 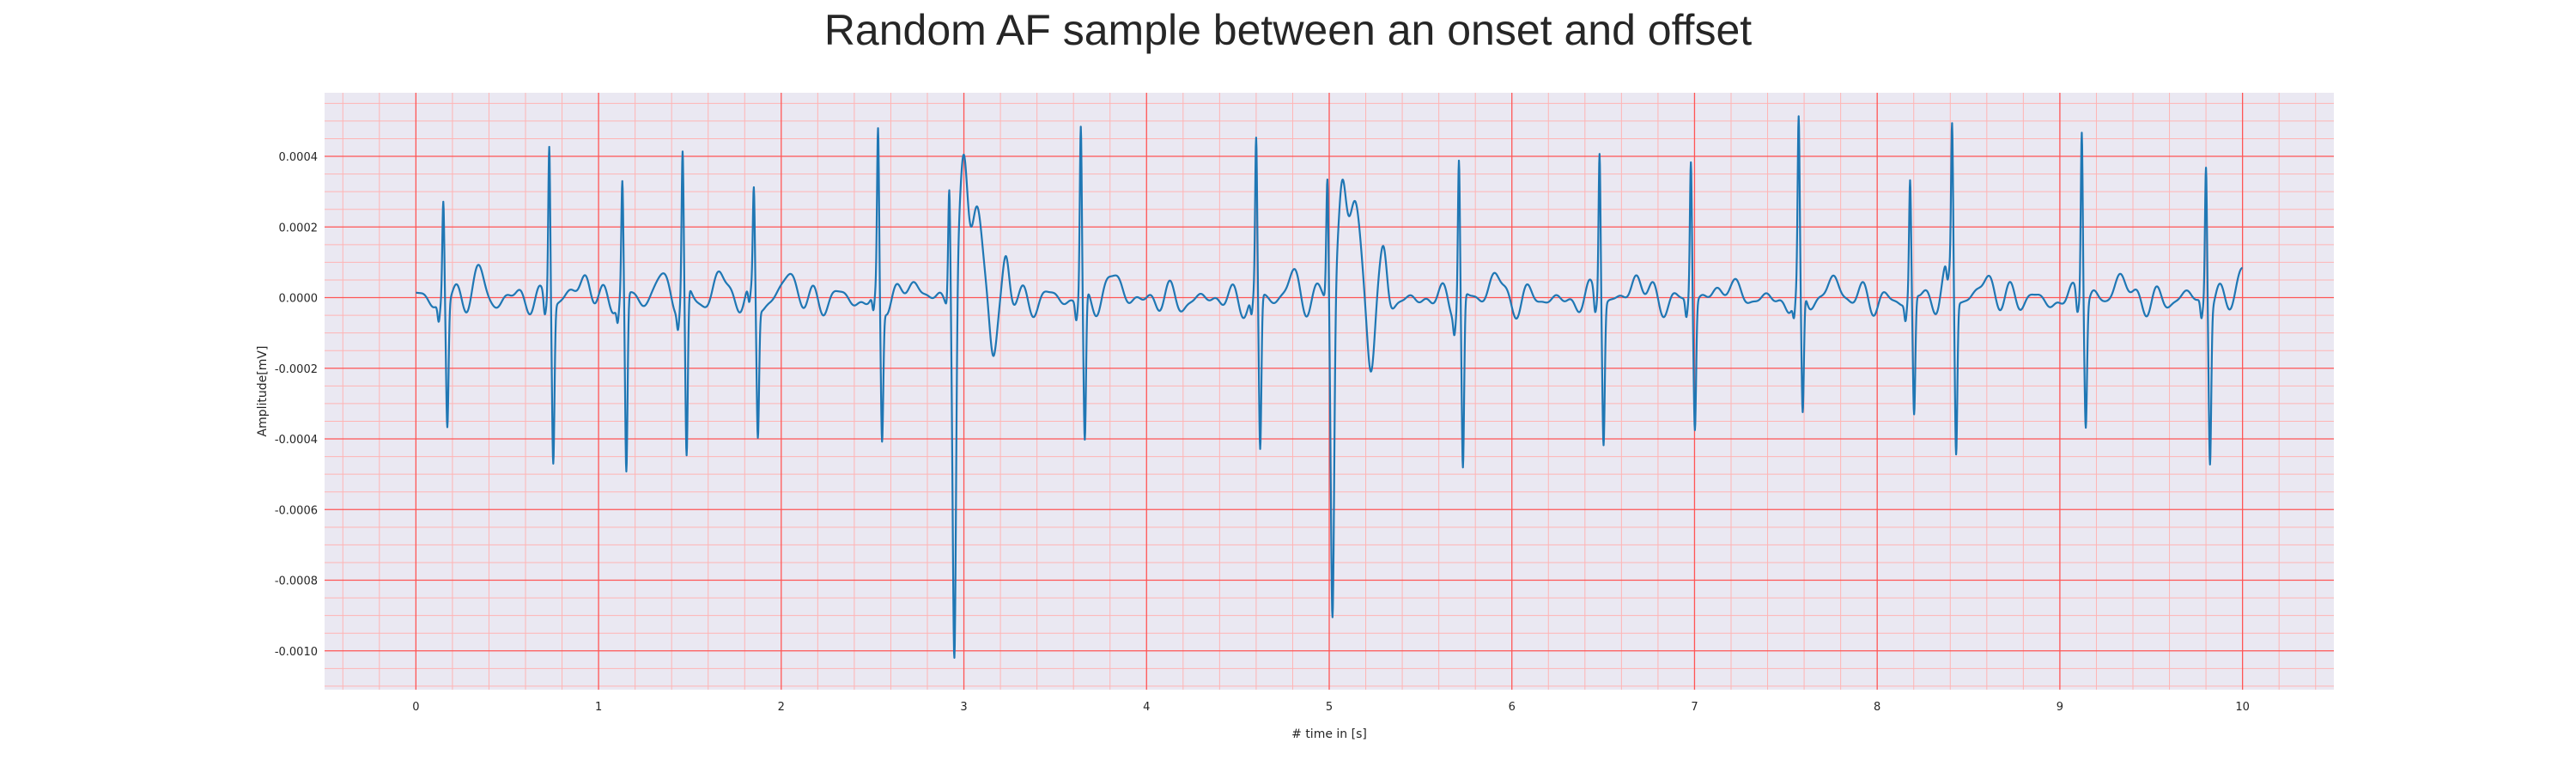 What do you see at coordinates (781, 707) in the screenshot?
I see `x-tick-label: 2` at bounding box center [781, 707].